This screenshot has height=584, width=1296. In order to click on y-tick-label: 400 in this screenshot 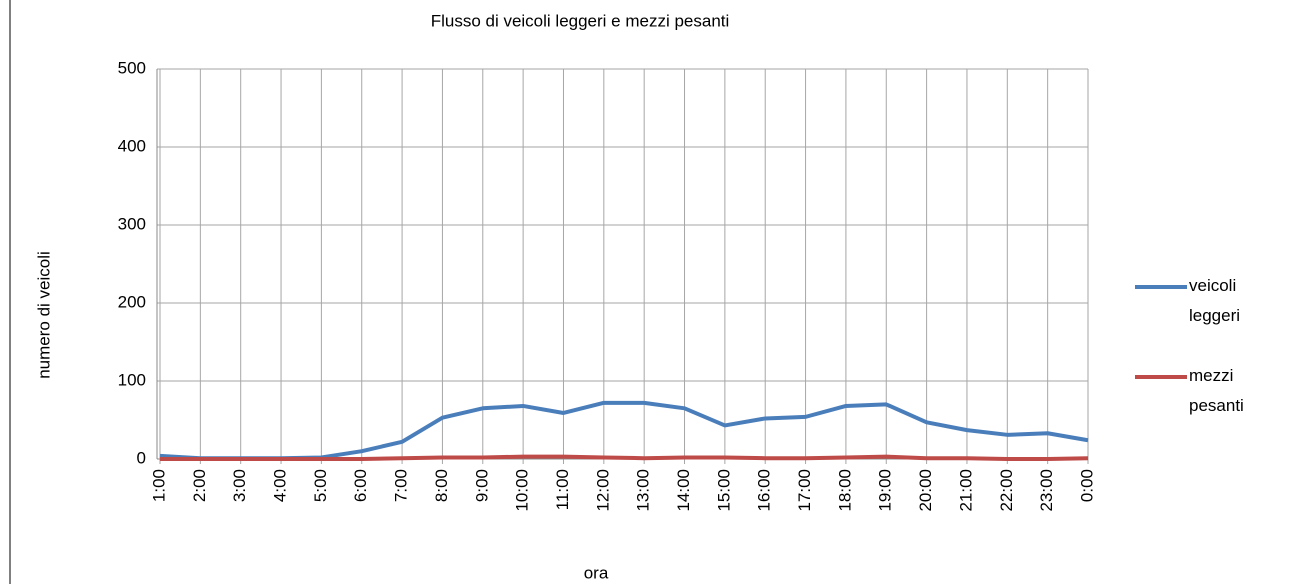, I will do `click(132, 145)`.